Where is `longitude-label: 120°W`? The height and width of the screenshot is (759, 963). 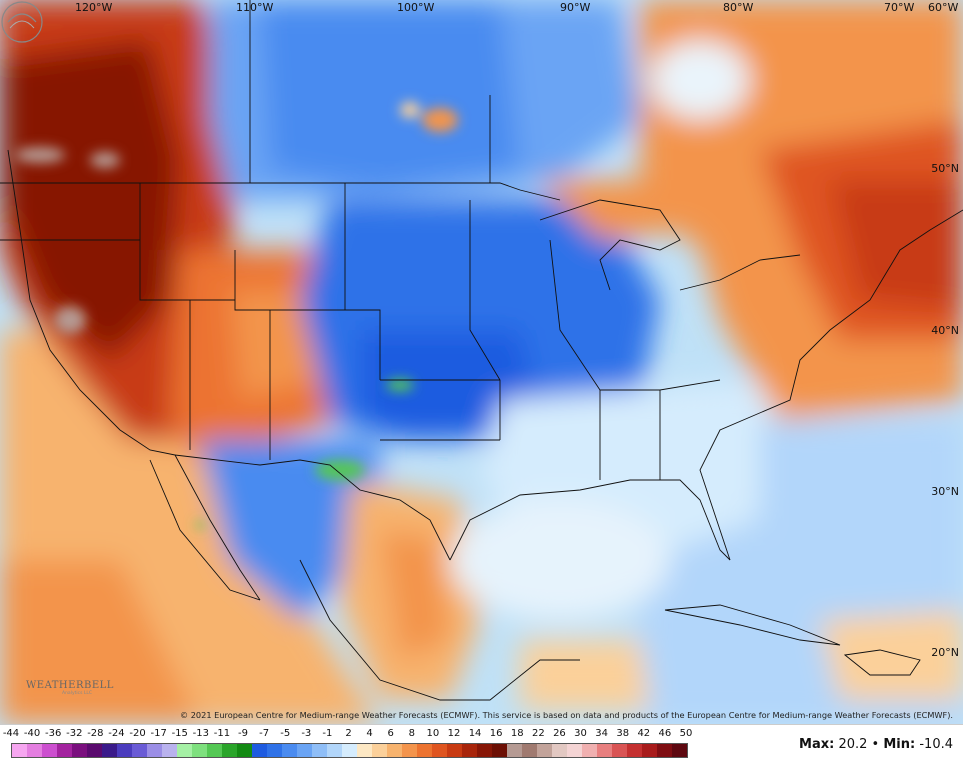
longitude-label: 120°W is located at coordinates (94, 7).